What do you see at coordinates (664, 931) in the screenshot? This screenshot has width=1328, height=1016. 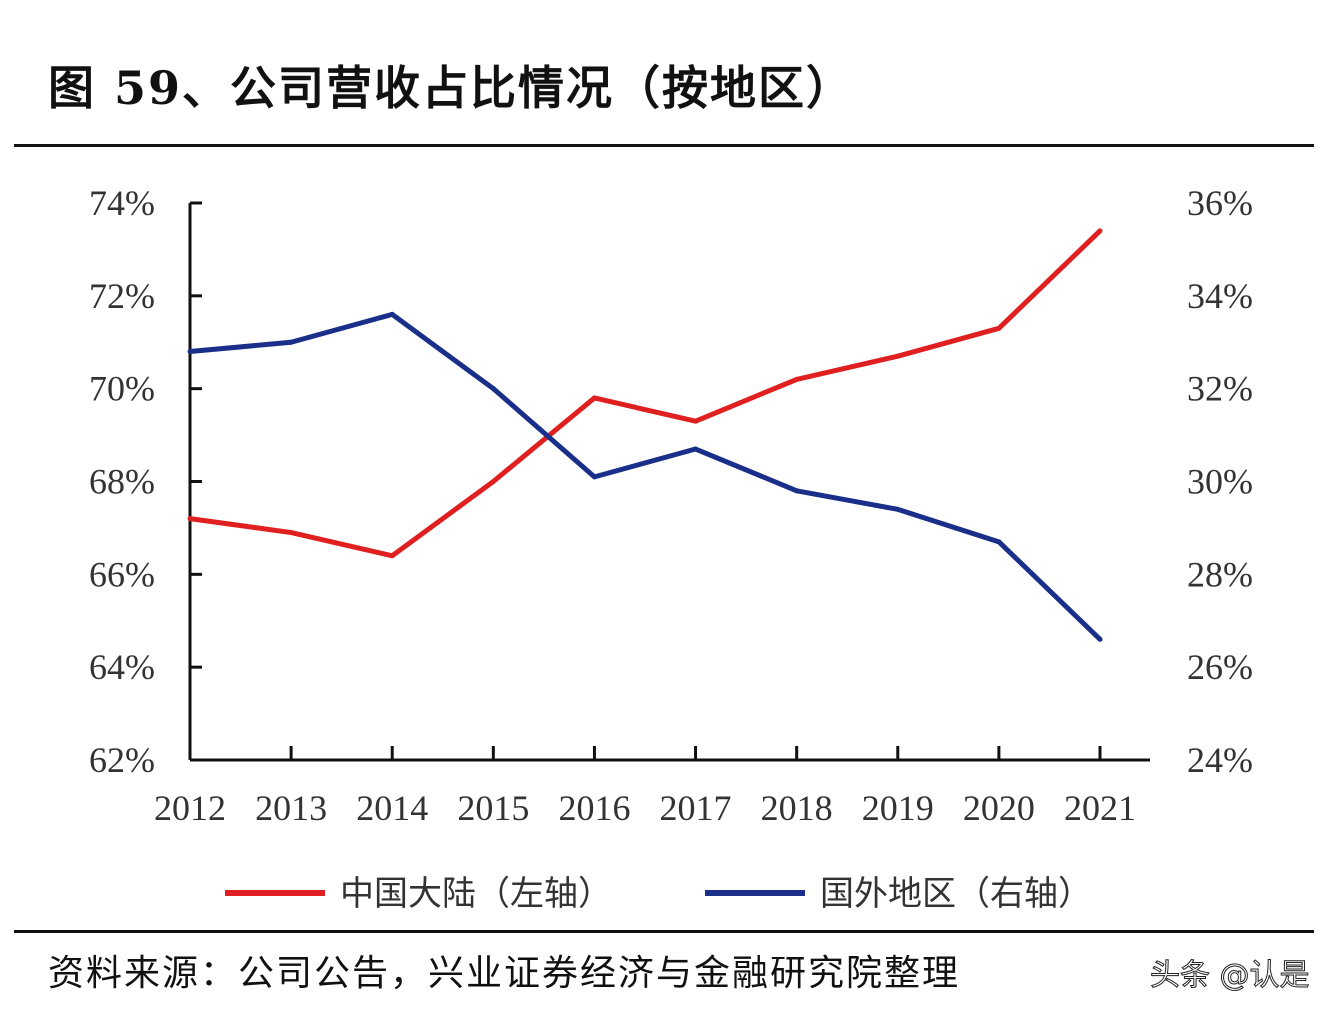 I see `bottom-divider` at bounding box center [664, 931].